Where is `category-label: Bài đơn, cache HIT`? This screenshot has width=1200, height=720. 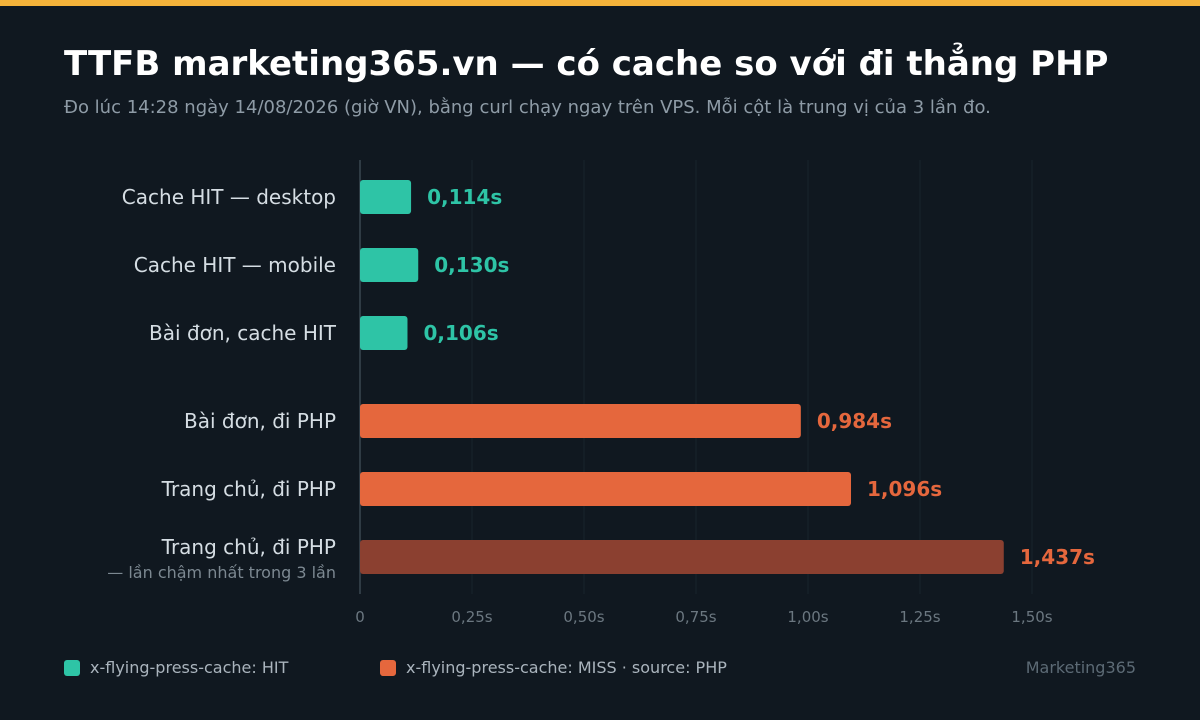
category-label: Bài đơn, cache HIT is located at coordinates (243, 333).